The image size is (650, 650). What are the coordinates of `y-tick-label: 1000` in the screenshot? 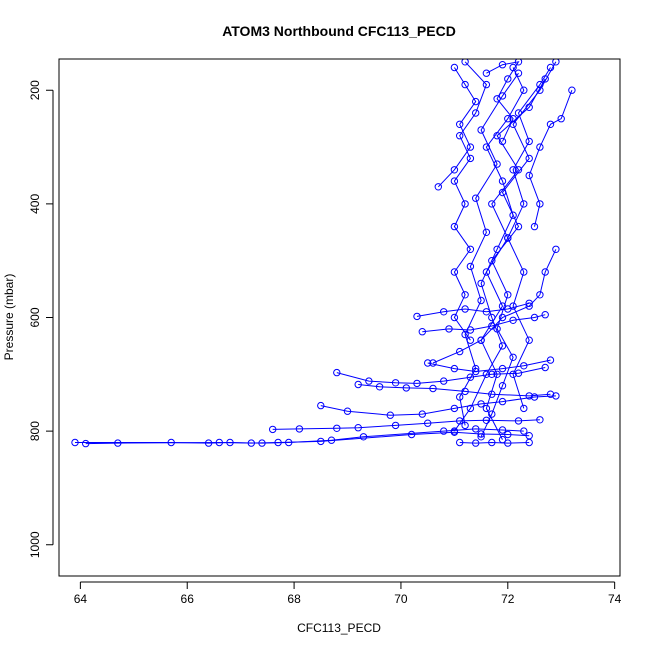 It's located at (35, 544).